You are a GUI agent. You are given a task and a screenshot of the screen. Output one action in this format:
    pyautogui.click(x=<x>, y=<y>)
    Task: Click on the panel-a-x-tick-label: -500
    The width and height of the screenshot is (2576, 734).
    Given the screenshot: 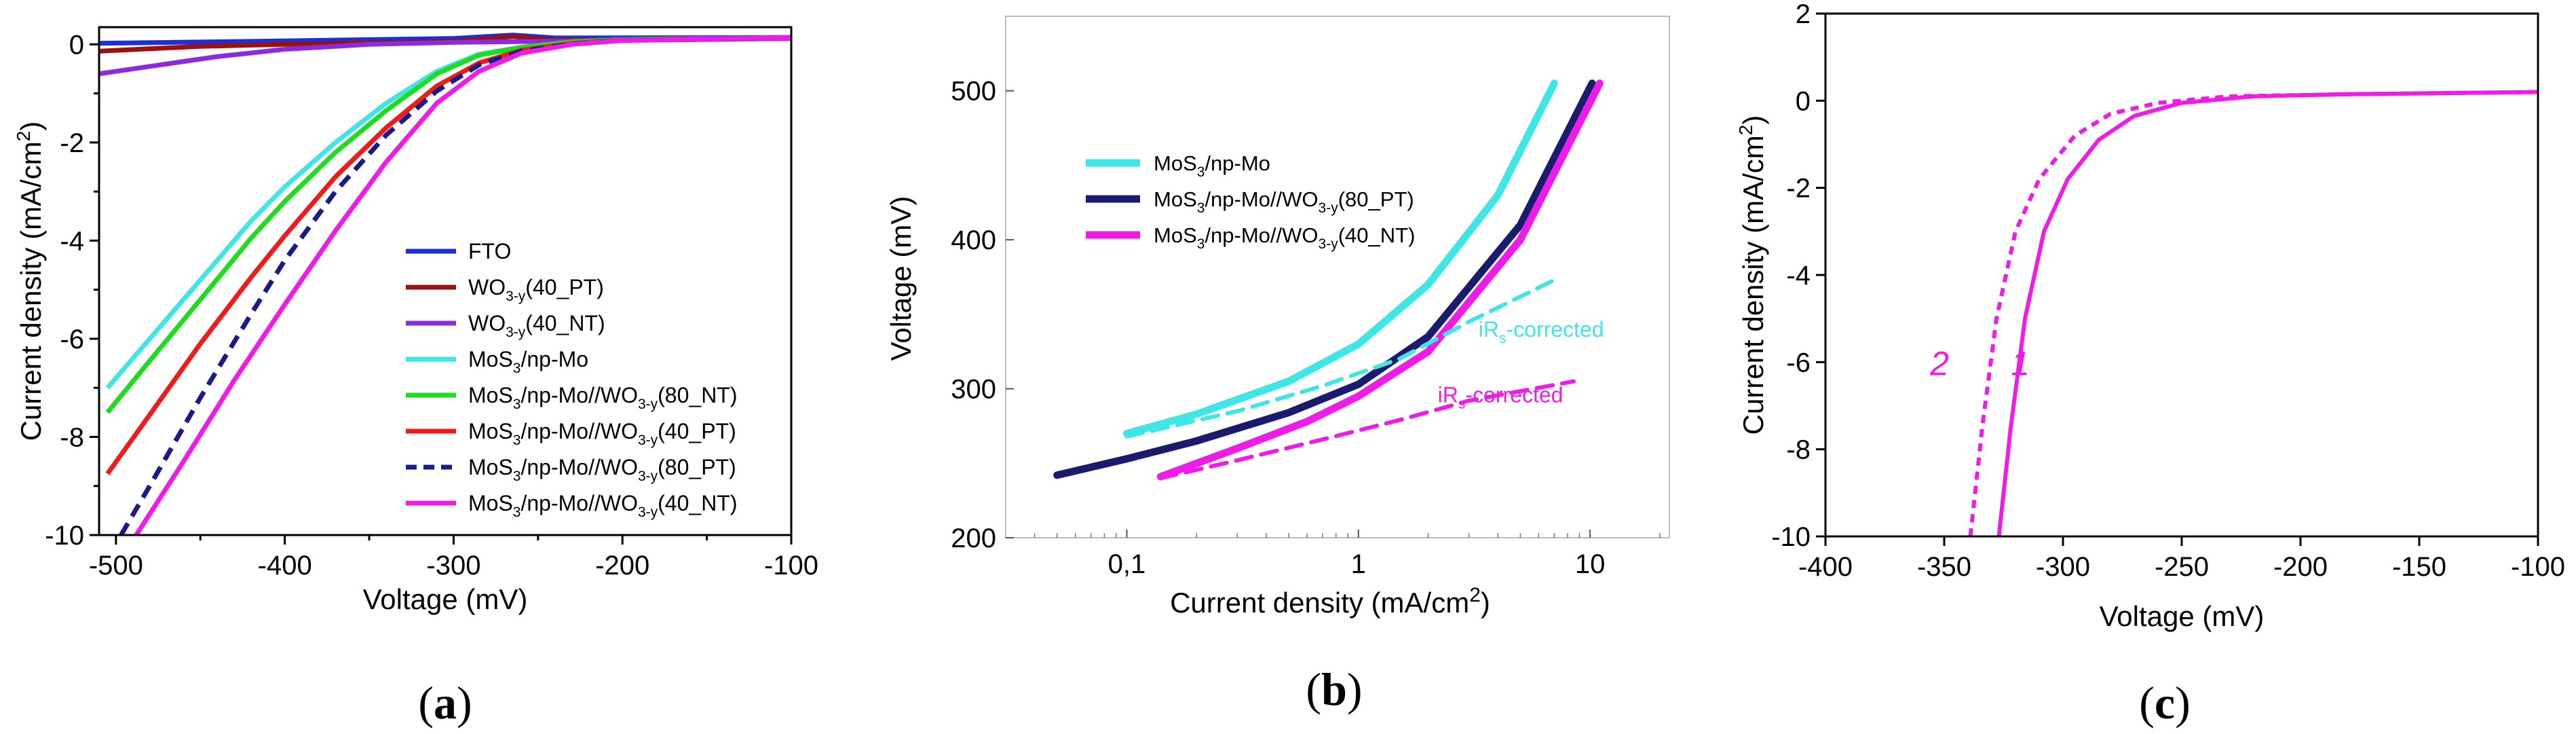 What is the action you would take?
    pyautogui.click(x=116, y=566)
    